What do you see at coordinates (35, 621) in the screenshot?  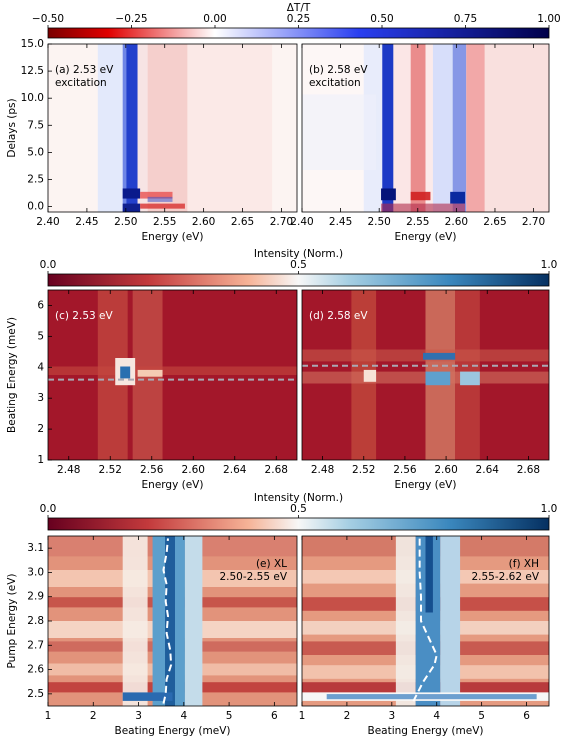 I see `y-tick-label: 2.8` at bounding box center [35, 621].